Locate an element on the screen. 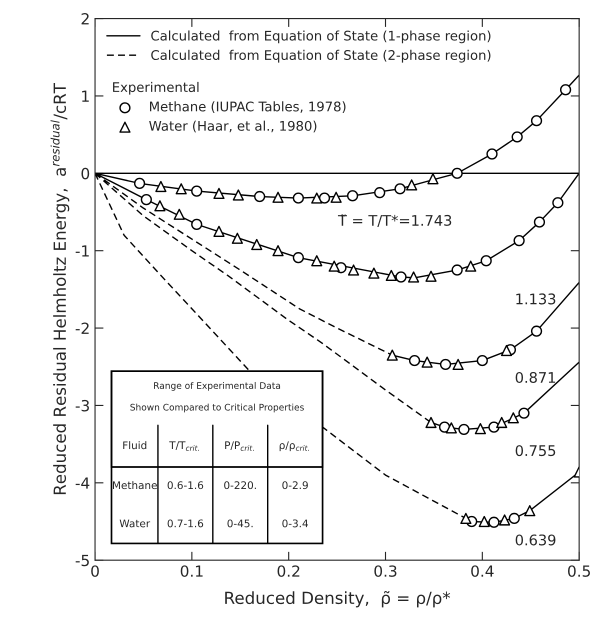  annotation: 0-220. is located at coordinates (240, 485).